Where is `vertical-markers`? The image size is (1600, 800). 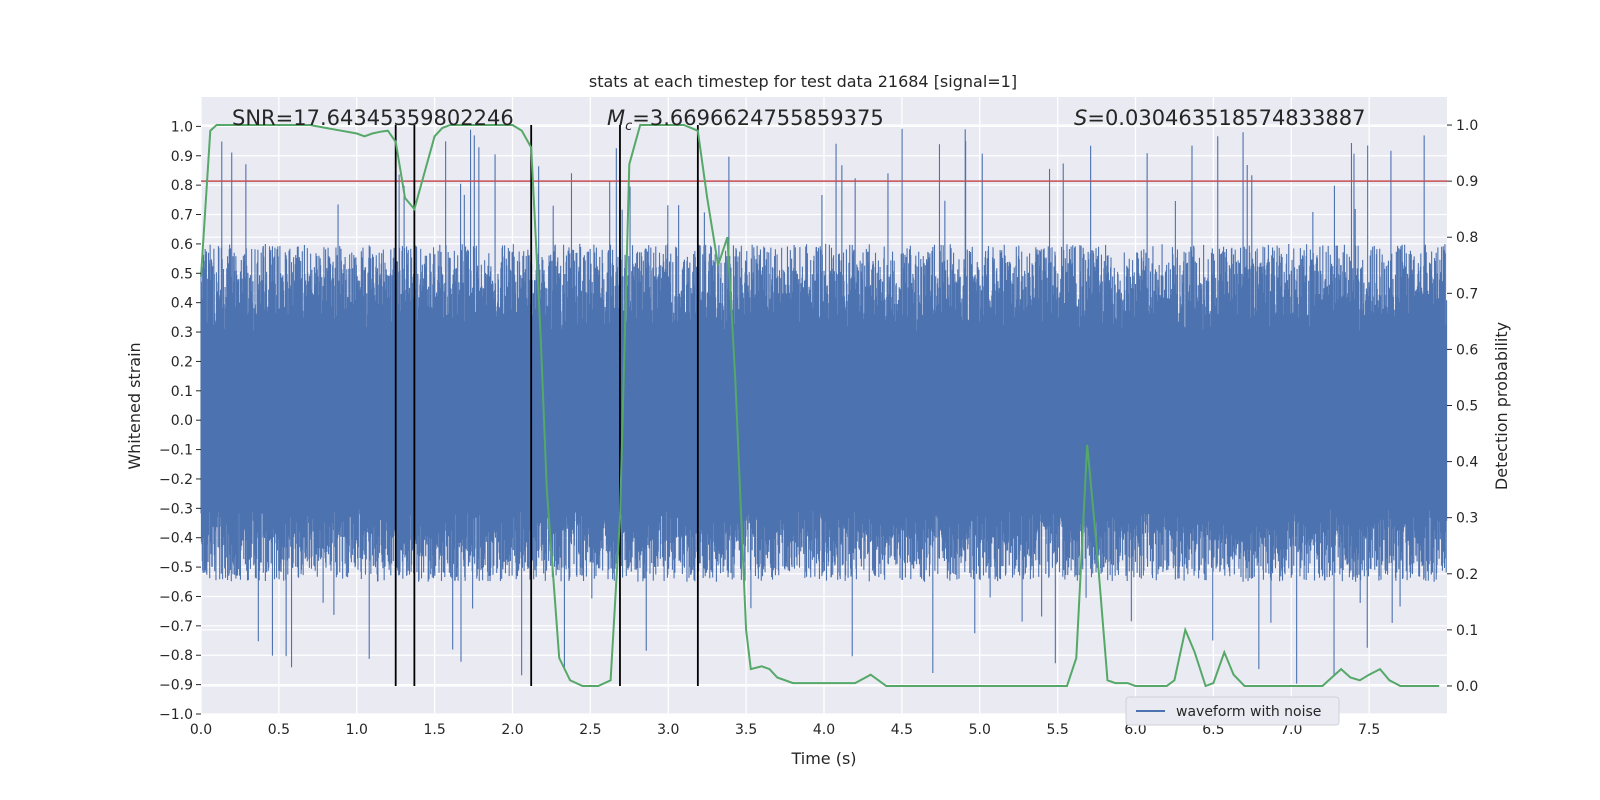 vertical-markers is located at coordinates (546, 405).